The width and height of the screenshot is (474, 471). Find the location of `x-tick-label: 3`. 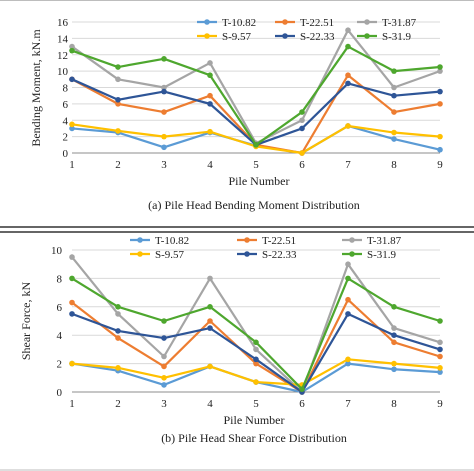

x-tick-label: 3 is located at coordinates (164, 404).